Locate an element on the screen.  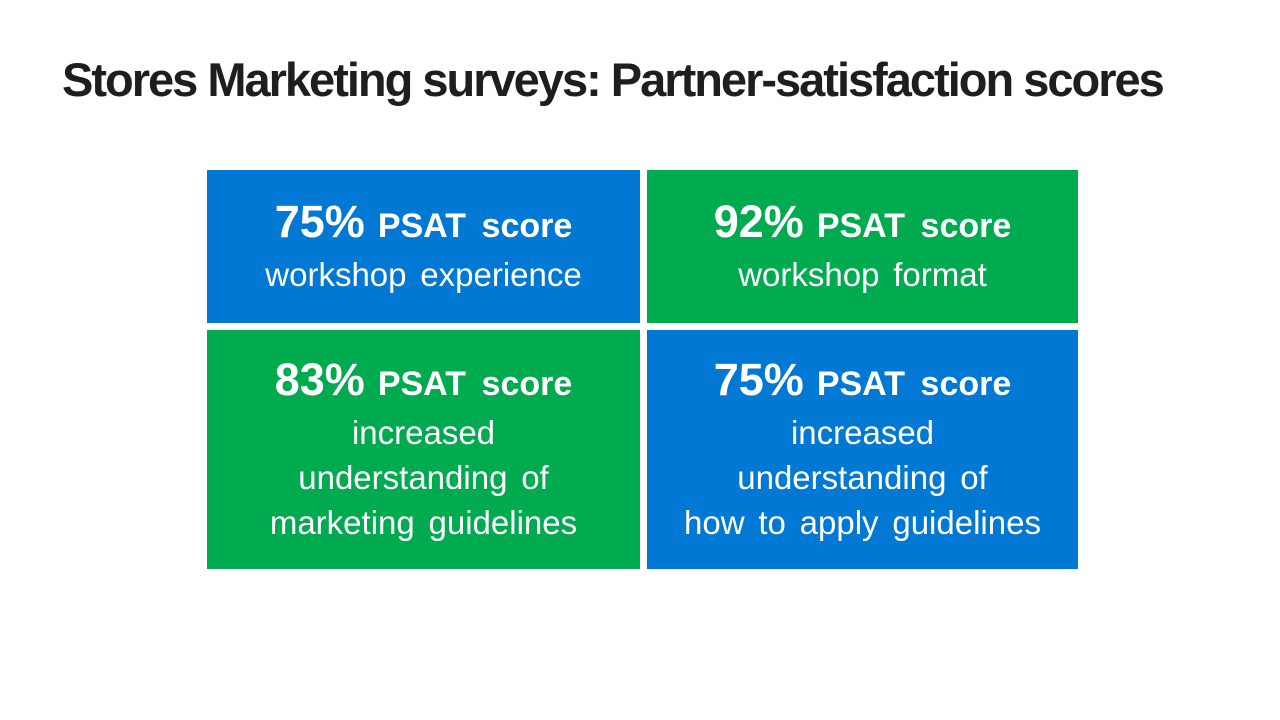
score-value: 92% is located at coordinates (758, 221).